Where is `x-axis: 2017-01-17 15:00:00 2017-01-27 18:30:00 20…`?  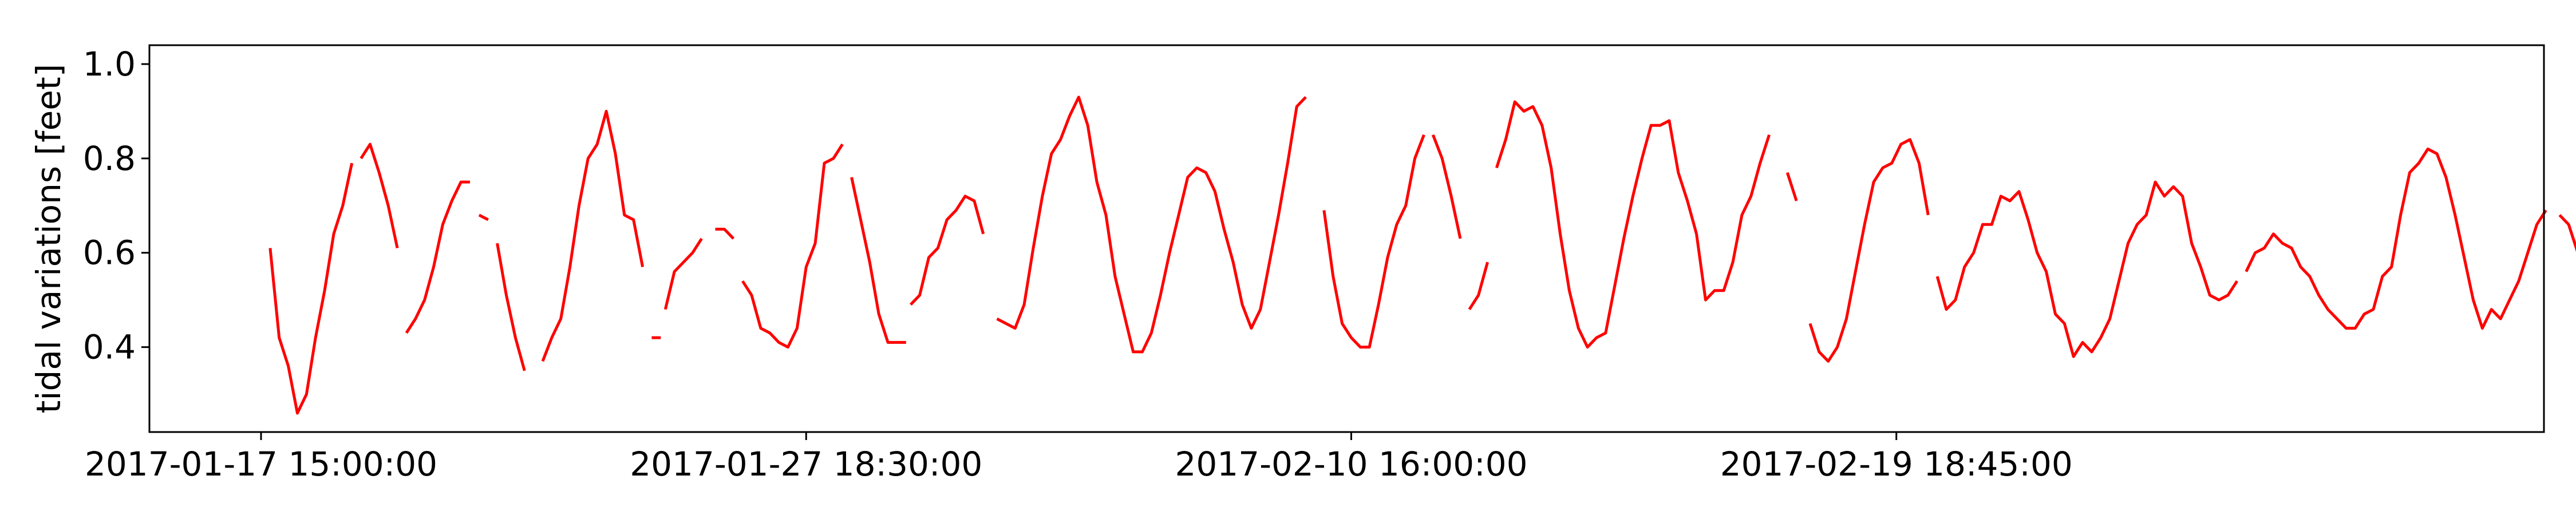 x-axis: 2017-01-17 15:00:00 2017-01-27 18:30:00 20… is located at coordinates (1079, 458).